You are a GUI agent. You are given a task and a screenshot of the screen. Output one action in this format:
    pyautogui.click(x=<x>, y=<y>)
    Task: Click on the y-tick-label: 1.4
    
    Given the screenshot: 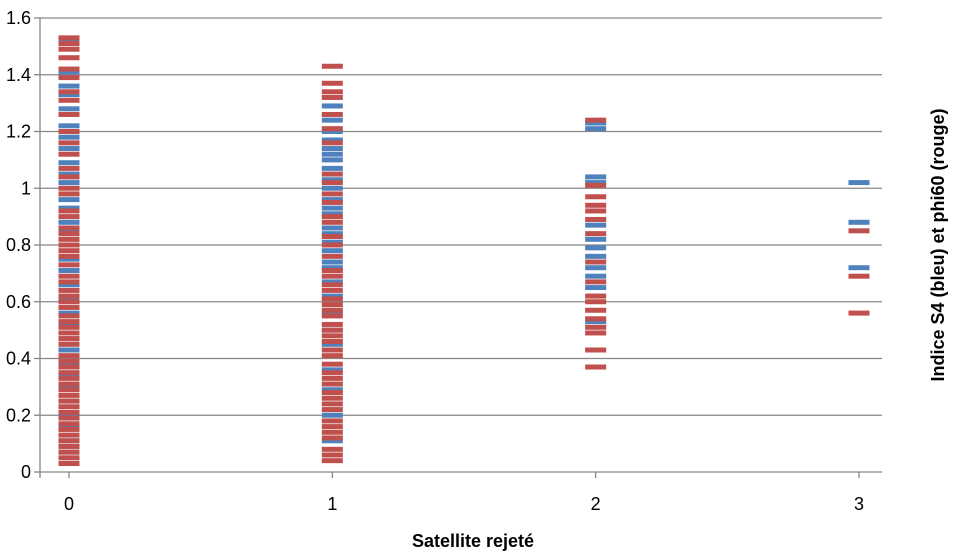 What is the action you would take?
    pyautogui.click(x=18, y=75)
    